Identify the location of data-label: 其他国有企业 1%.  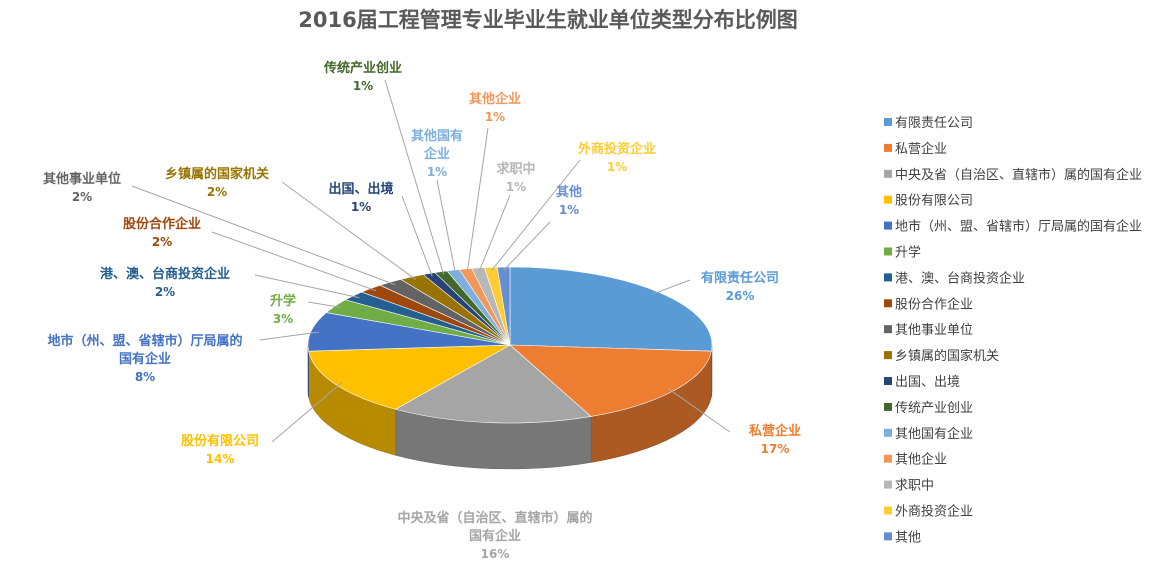
(437, 153).